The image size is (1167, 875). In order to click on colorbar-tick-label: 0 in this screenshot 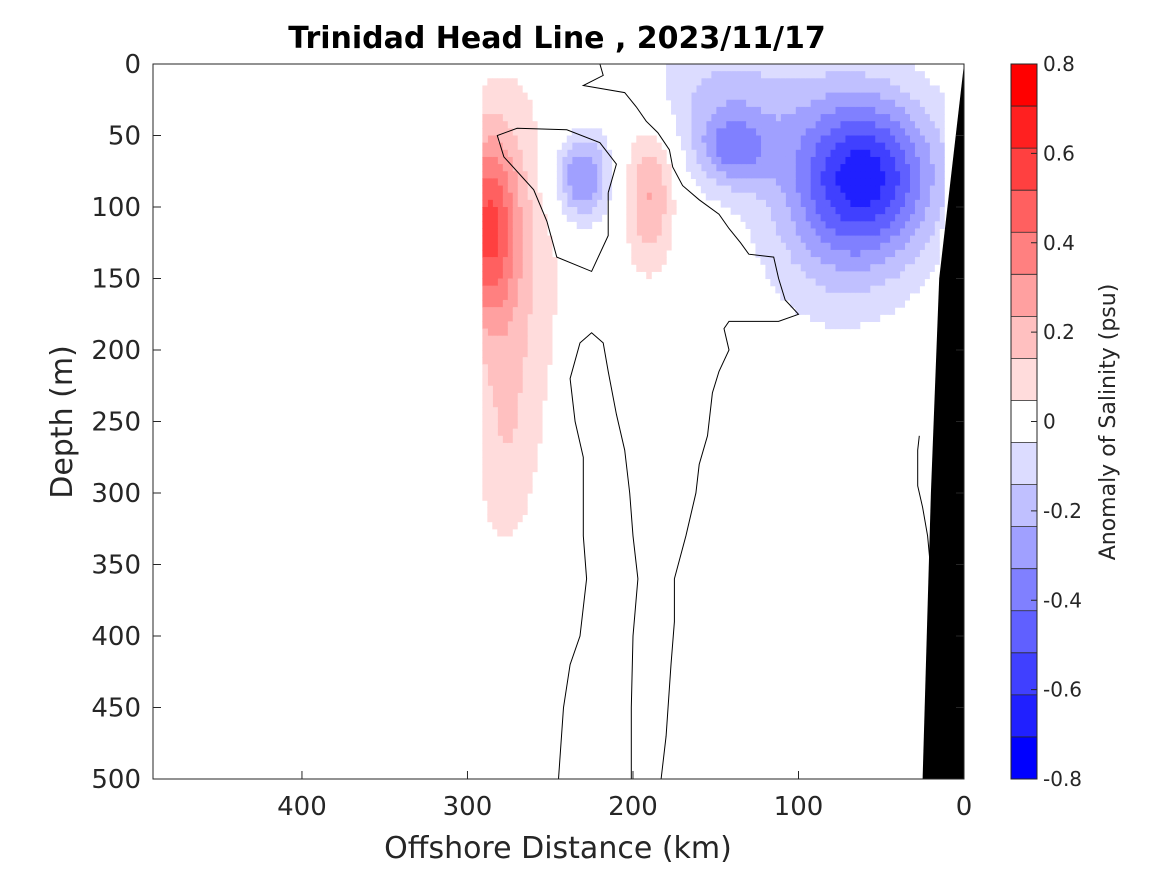, I will do `click(1049, 422)`.